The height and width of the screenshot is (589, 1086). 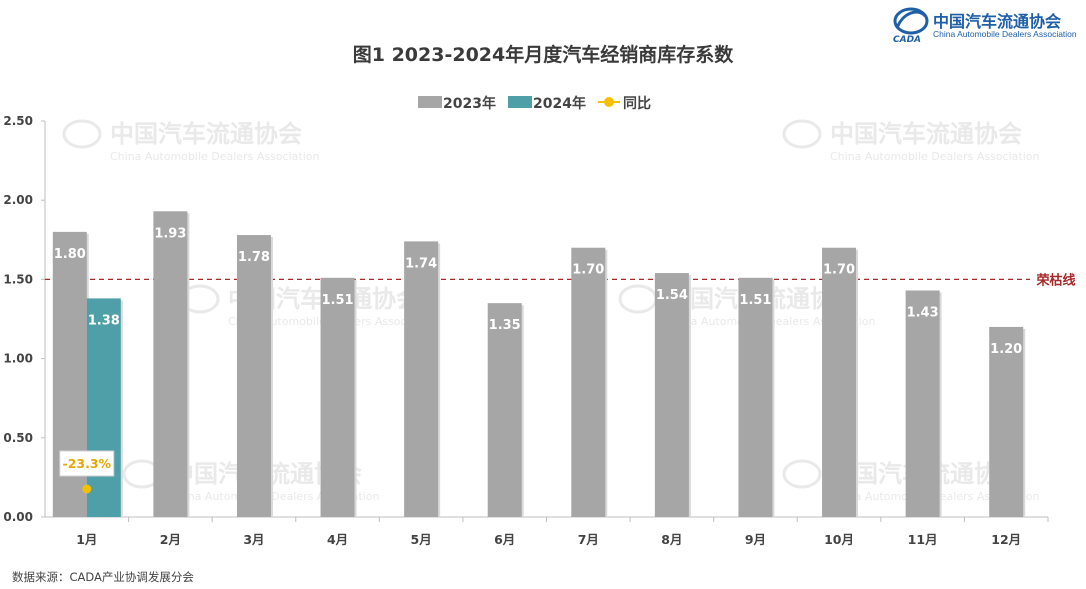 What do you see at coordinates (18, 279) in the screenshot?
I see `y-tick-label: 1.50` at bounding box center [18, 279].